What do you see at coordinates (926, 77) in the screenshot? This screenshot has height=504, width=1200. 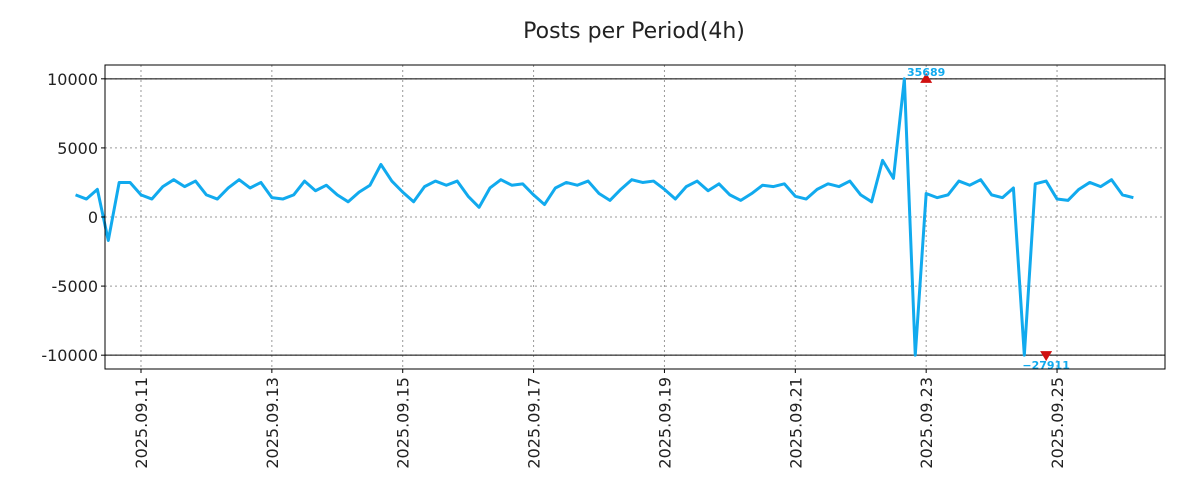 I see `max-marker` at bounding box center [926, 77].